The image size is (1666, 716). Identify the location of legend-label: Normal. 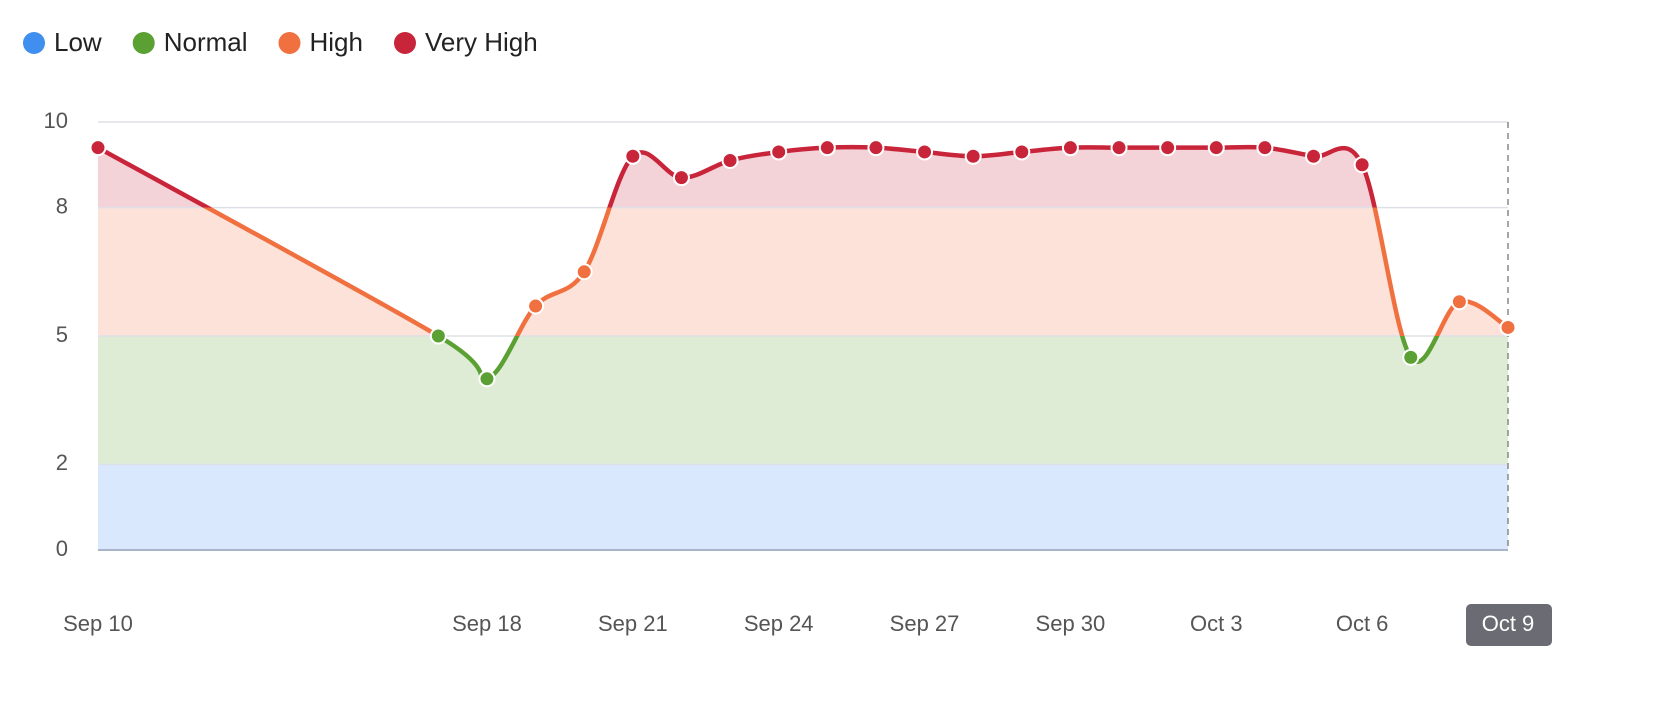
(206, 42).